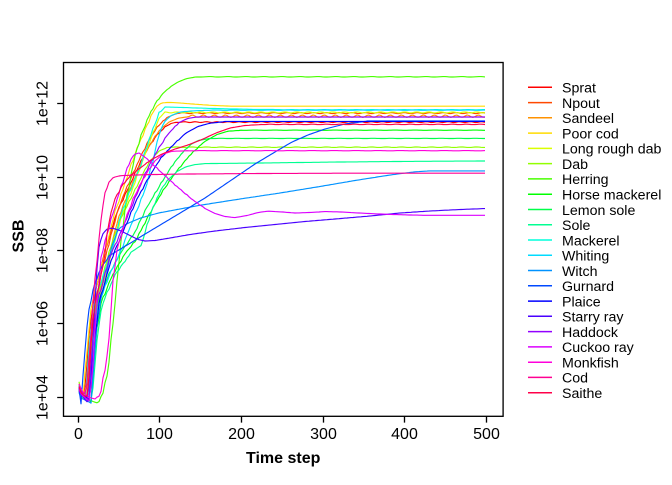 The image size is (672, 485). What do you see at coordinates (283, 458) in the screenshot?
I see `svg-text: Time step` at bounding box center [283, 458].